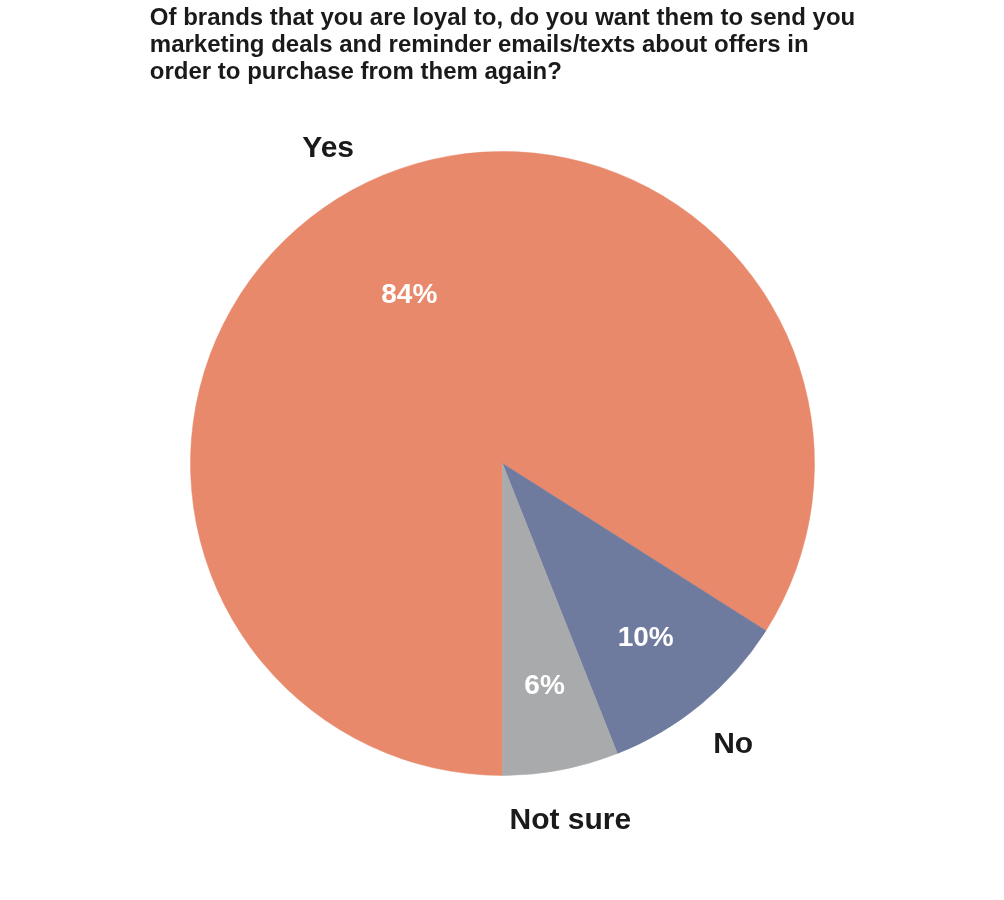  Describe the element at coordinates (544, 684) in the screenshot. I see `data-label: 6%` at that location.